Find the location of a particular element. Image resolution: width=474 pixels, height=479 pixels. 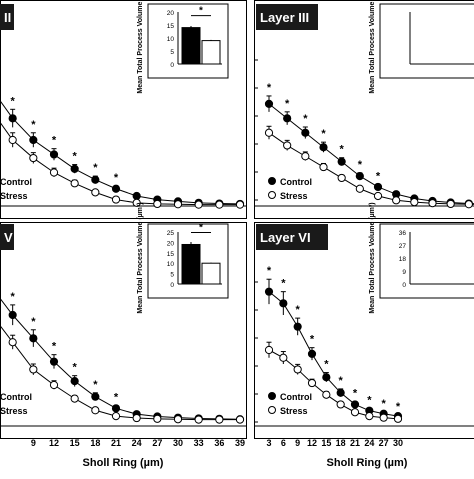

inset-tick-label: 9 is located at coordinates (404, 272).